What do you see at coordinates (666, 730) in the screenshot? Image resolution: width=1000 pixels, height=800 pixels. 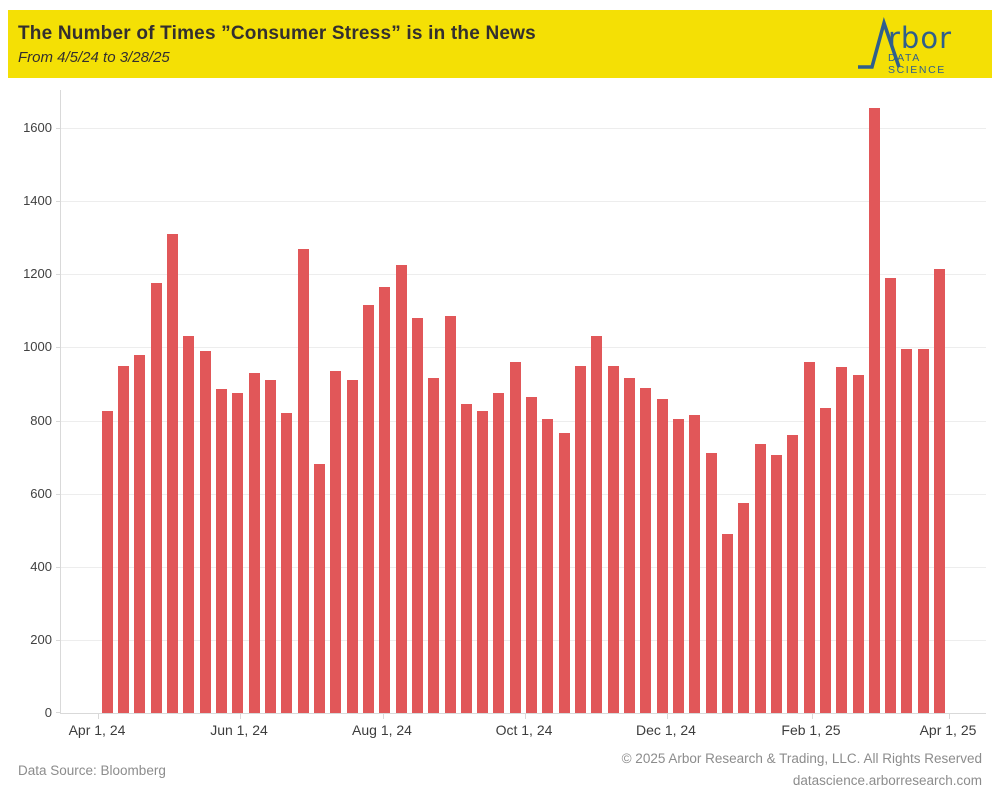 I see `x-axis-tick-label: Dec 1, 24` at bounding box center [666, 730].